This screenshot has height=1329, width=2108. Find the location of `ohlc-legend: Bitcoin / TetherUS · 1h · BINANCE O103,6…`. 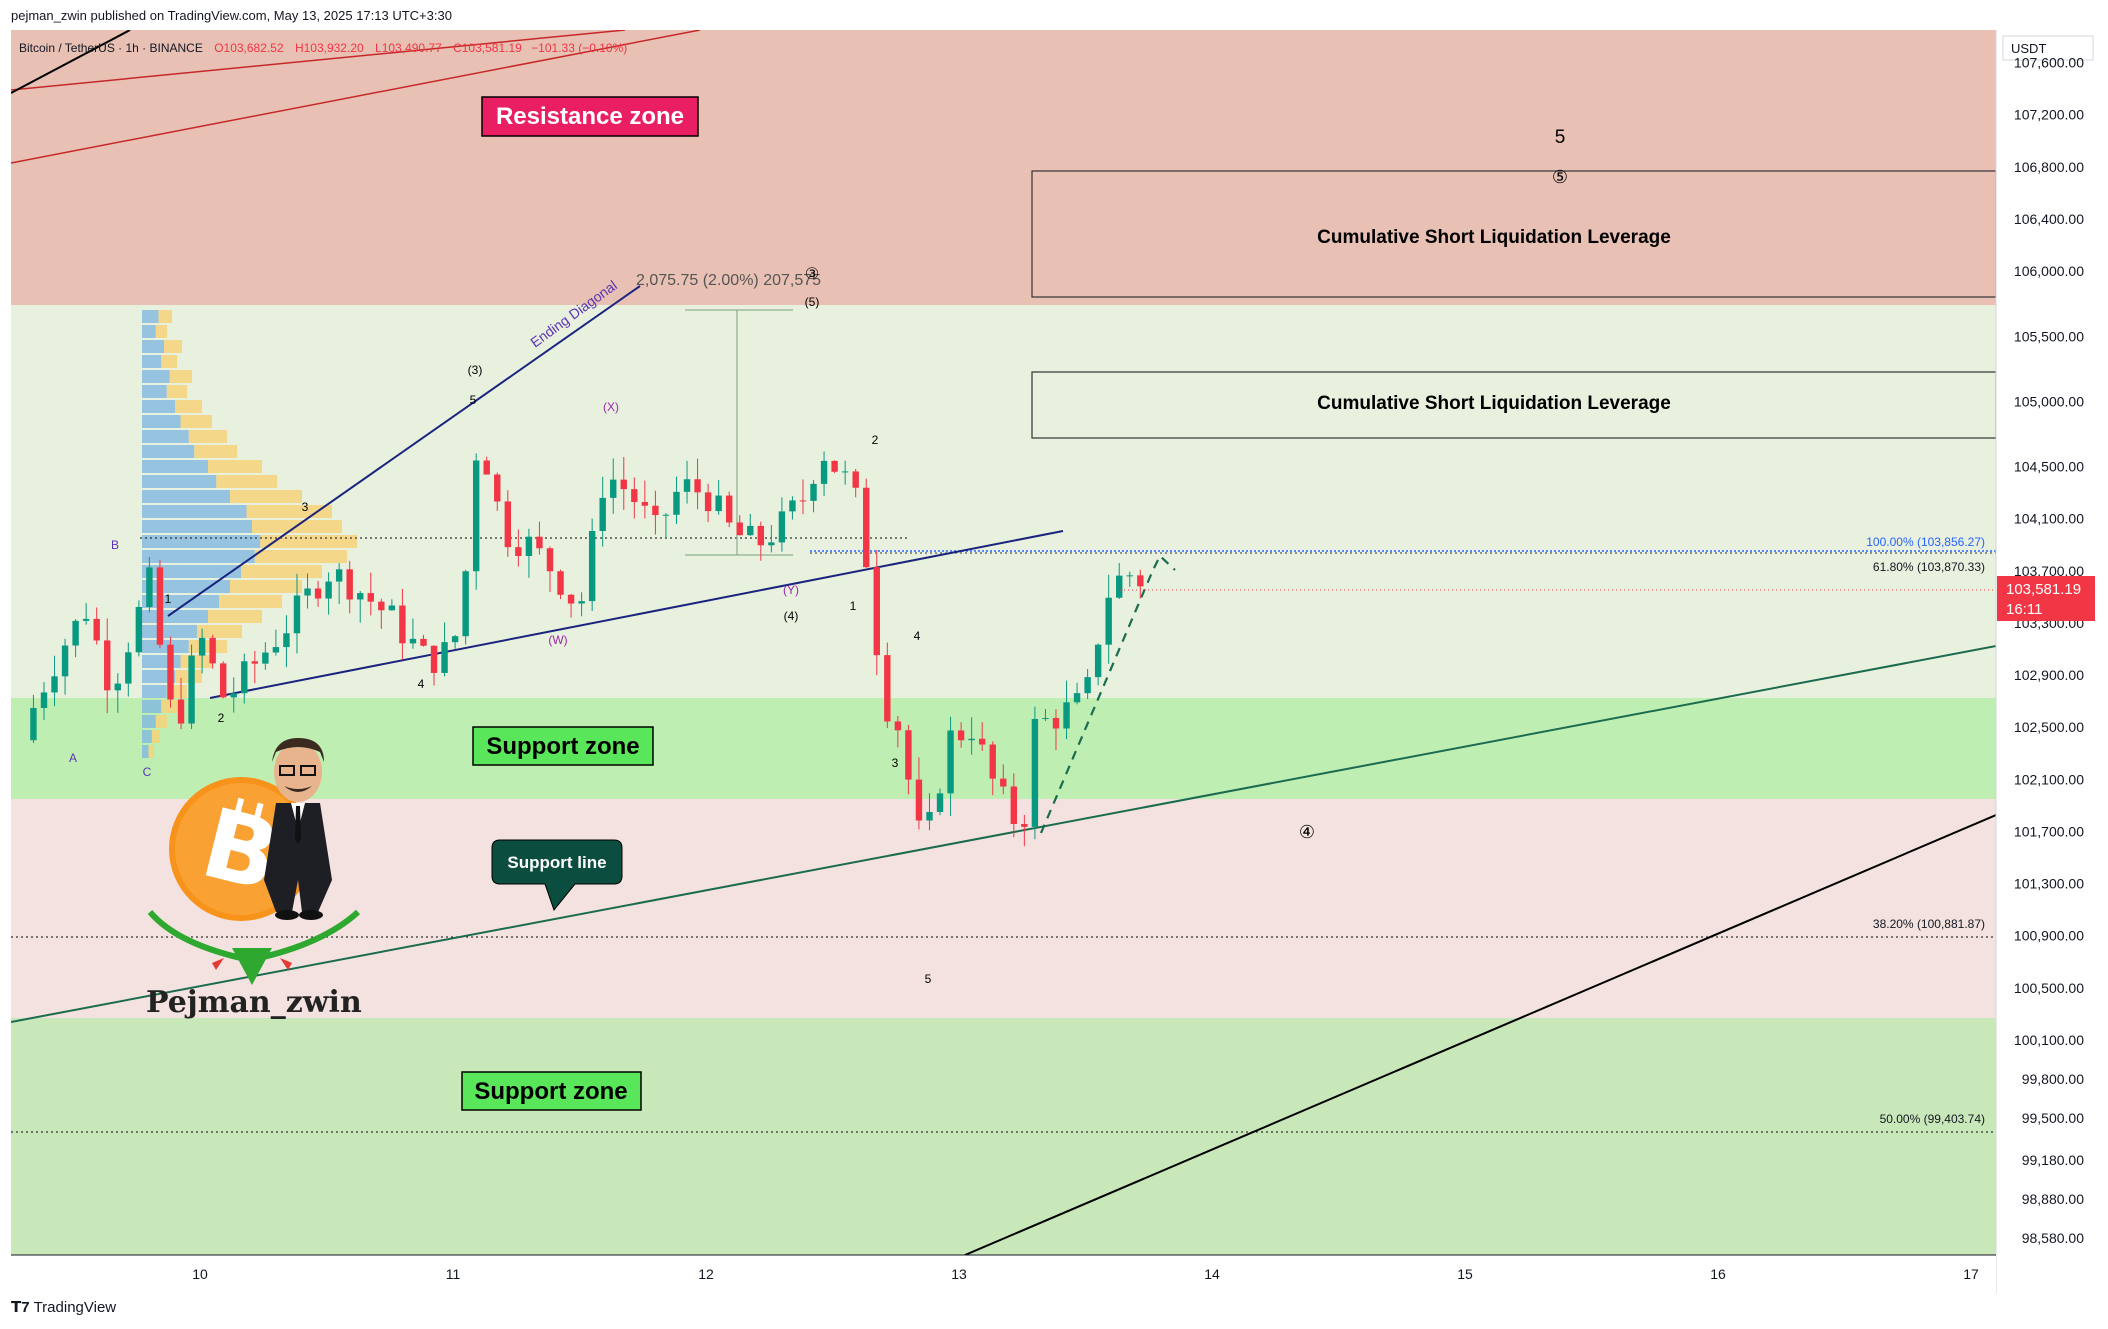

ohlc-legend: Bitcoin / TetherUS · 1h · BINANCE O103,6… is located at coordinates (323, 48).